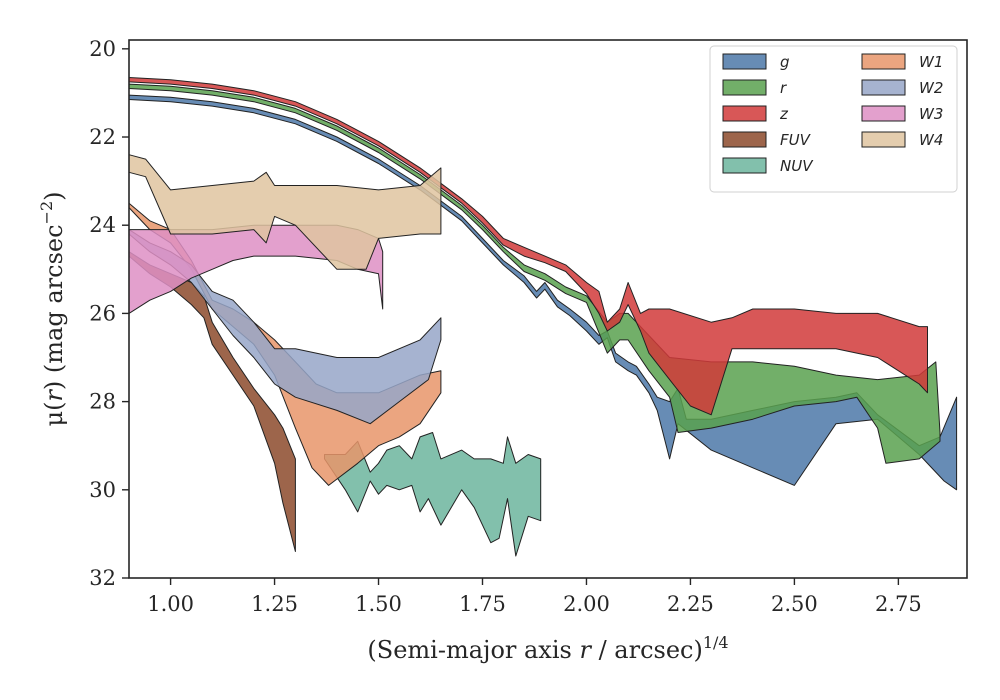 This screenshot has height=700, width=1000. Describe the element at coordinates (883, 87) in the screenshot. I see `legend-swatch-w2` at that location.